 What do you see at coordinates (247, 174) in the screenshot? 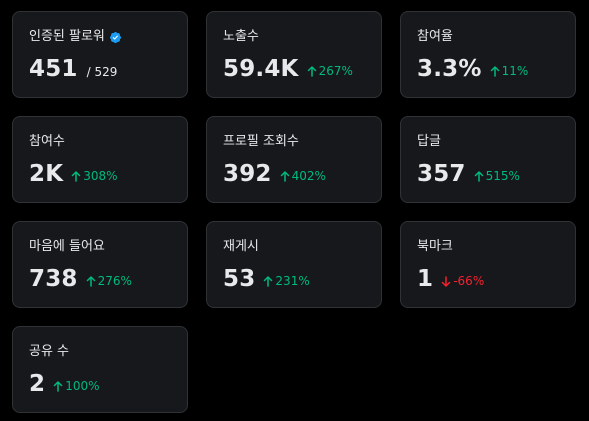
I see `metric-value: 392` at bounding box center [247, 174].